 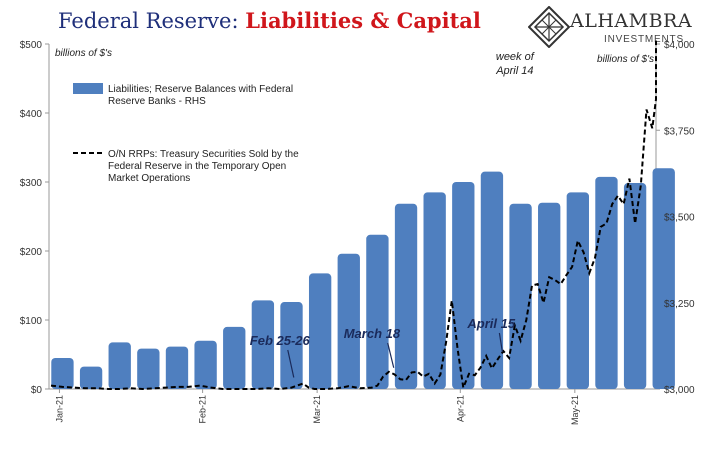 I want to click on right-tick-label: $4,000, so click(x=679, y=45).